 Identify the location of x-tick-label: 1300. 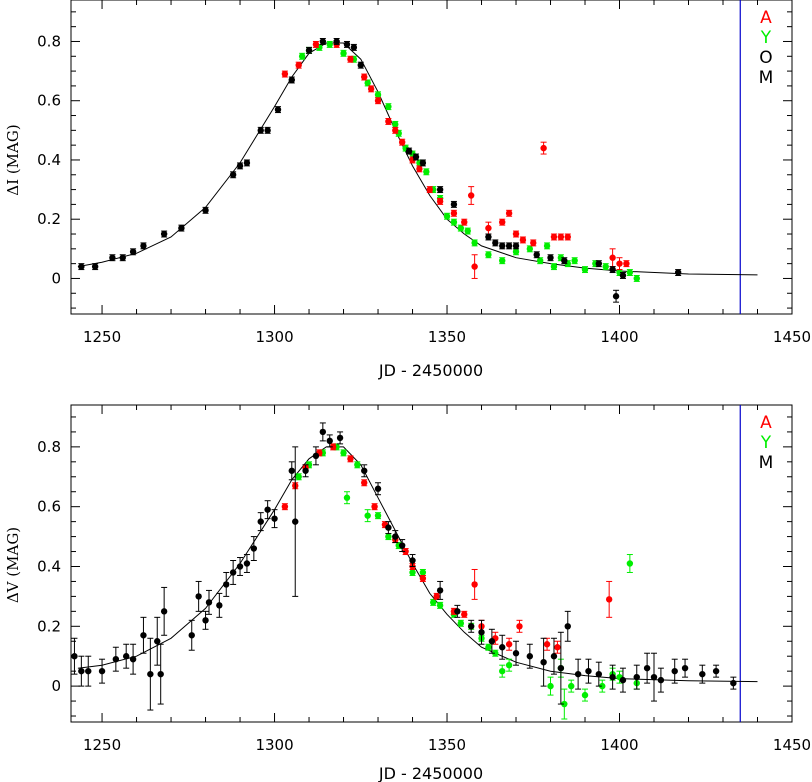
(274, 745).